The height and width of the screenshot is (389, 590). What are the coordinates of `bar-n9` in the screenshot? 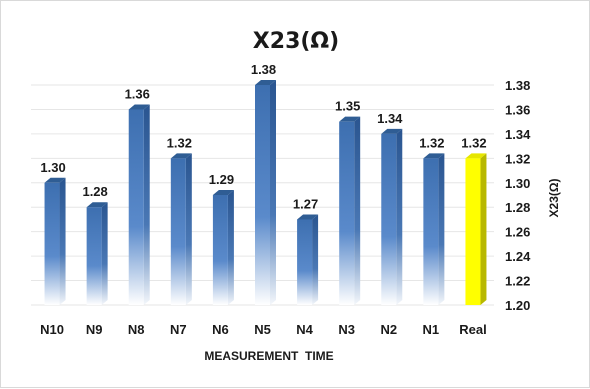 It's located at (97, 253).